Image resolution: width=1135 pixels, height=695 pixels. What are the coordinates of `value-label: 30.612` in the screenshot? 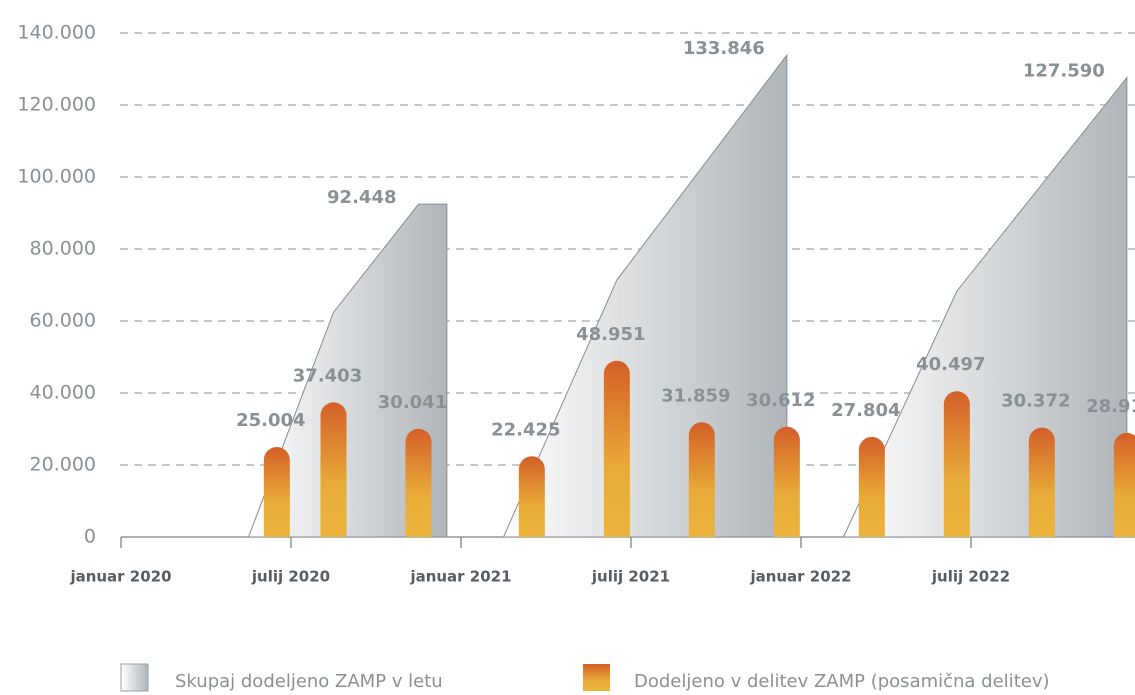 It's located at (780, 400).